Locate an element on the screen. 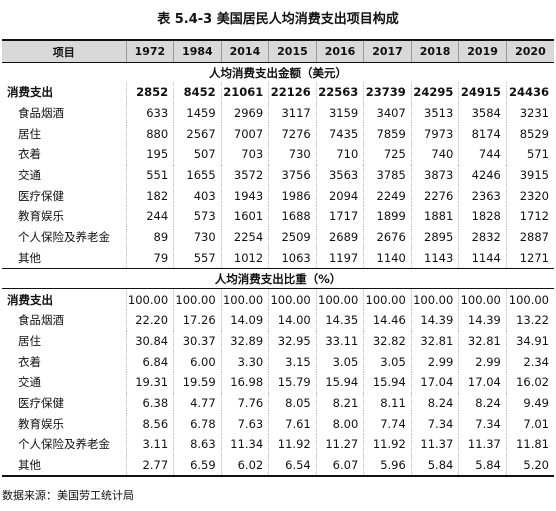 The width and height of the screenshot is (556, 511). table-cell: 7.76 is located at coordinates (244, 403).